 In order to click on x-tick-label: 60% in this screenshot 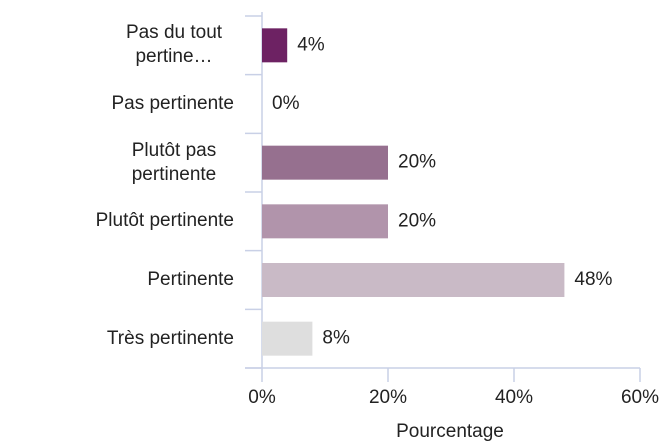, I will do `click(640, 397)`.